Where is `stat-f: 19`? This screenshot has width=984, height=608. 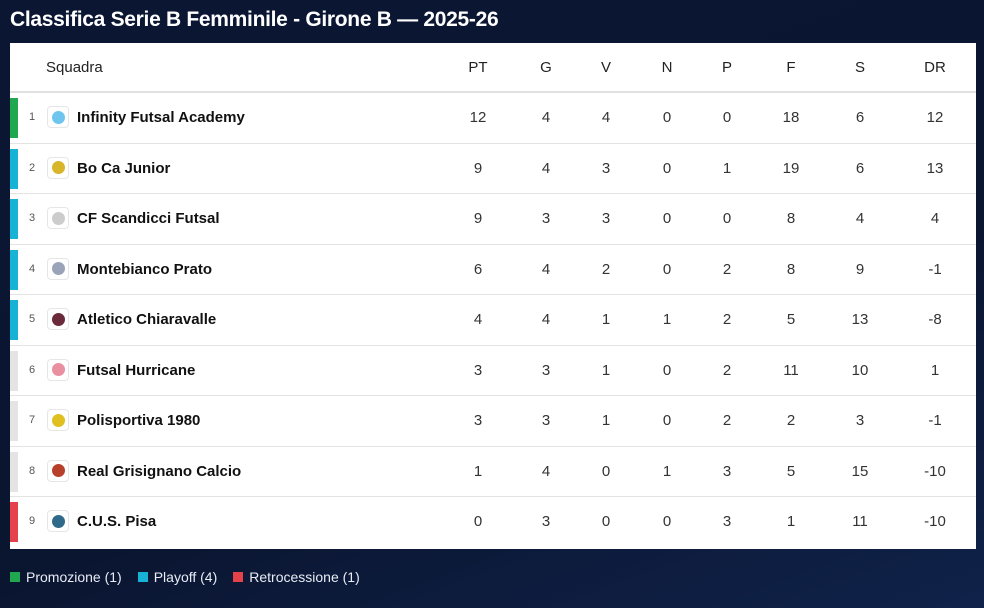
stat-f: 19 is located at coordinates (791, 168).